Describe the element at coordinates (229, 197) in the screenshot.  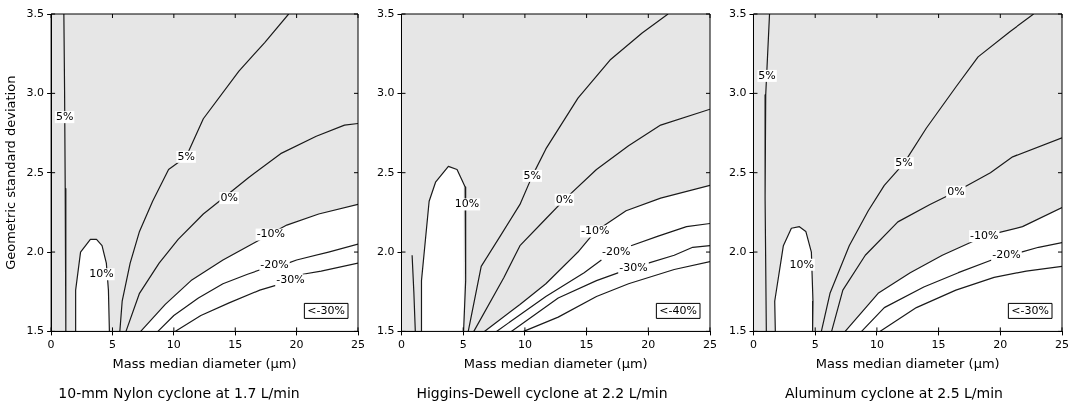
I see `annotation: 0%` at that location.